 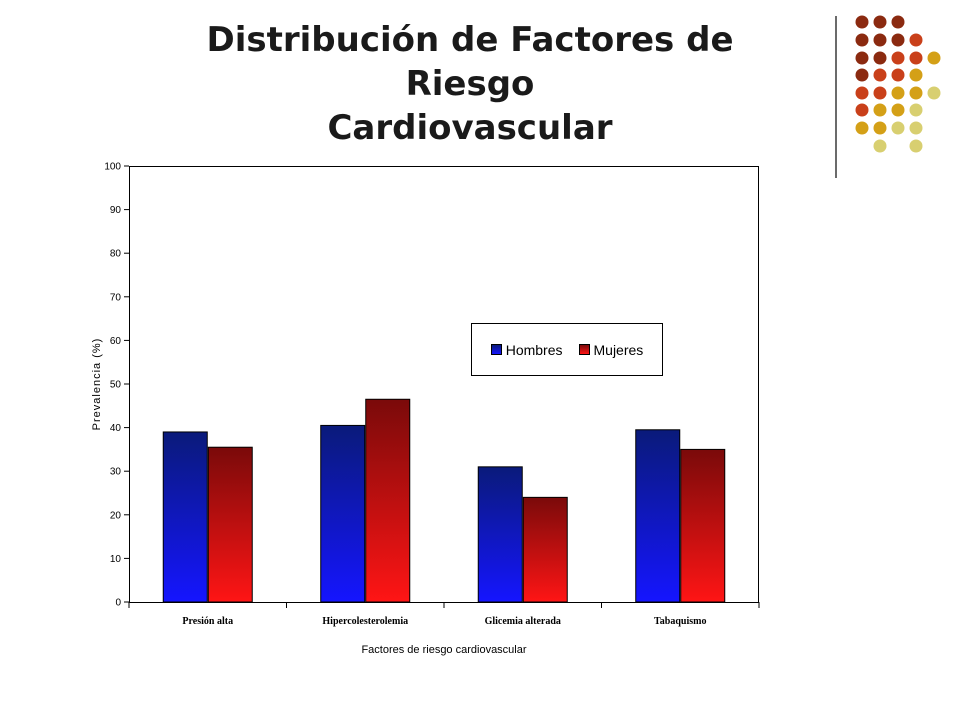 What do you see at coordinates (97, 384) in the screenshot?
I see `y-axis-title: Prevalencia (%)` at bounding box center [97, 384].